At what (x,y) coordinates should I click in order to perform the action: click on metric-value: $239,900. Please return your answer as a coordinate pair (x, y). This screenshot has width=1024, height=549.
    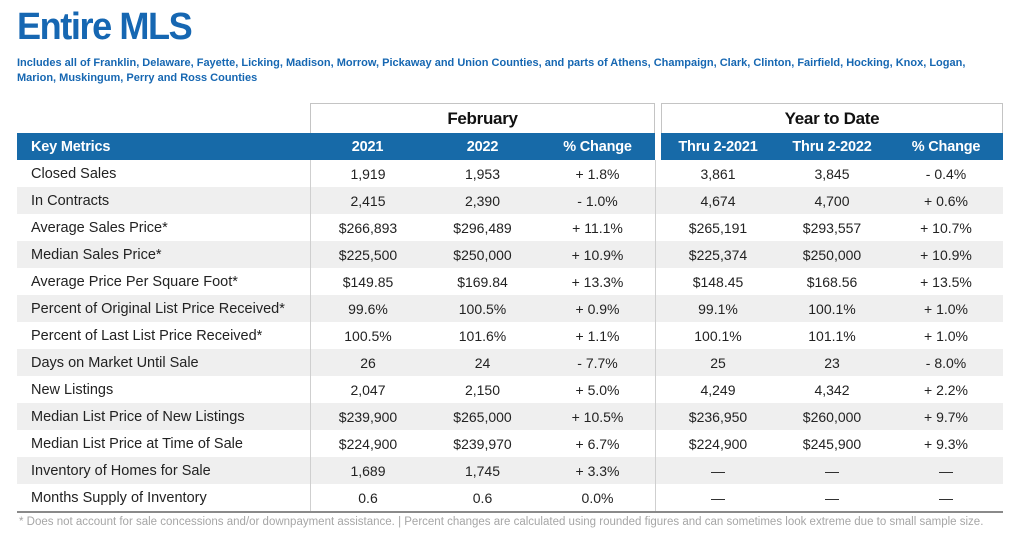
    Looking at the image, I should click on (367, 416).